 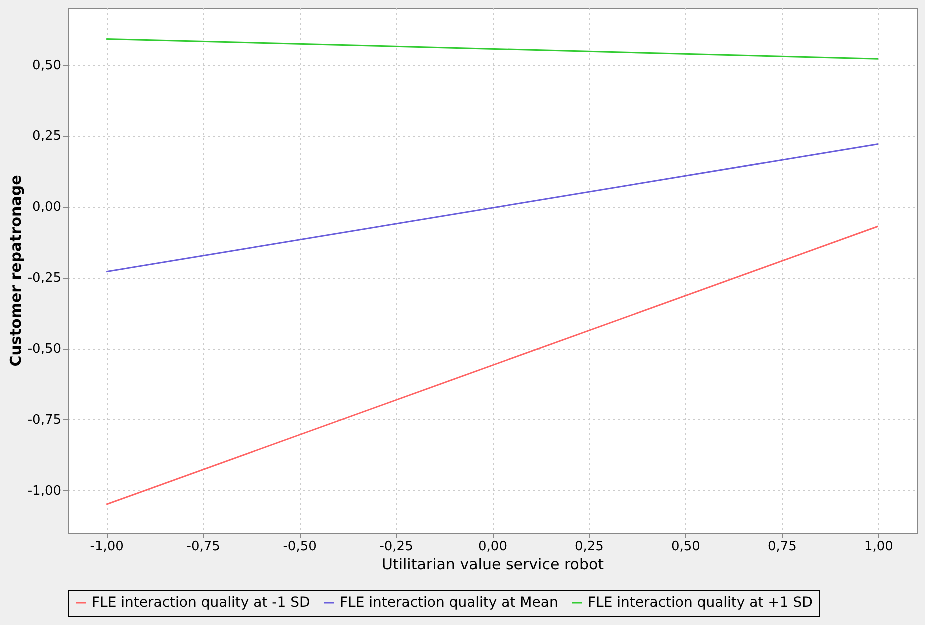 What do you see at coordinates (782, 547) in the screenshot?
I see `x-tick-label: 0,75` at bounding box center [782, 547].